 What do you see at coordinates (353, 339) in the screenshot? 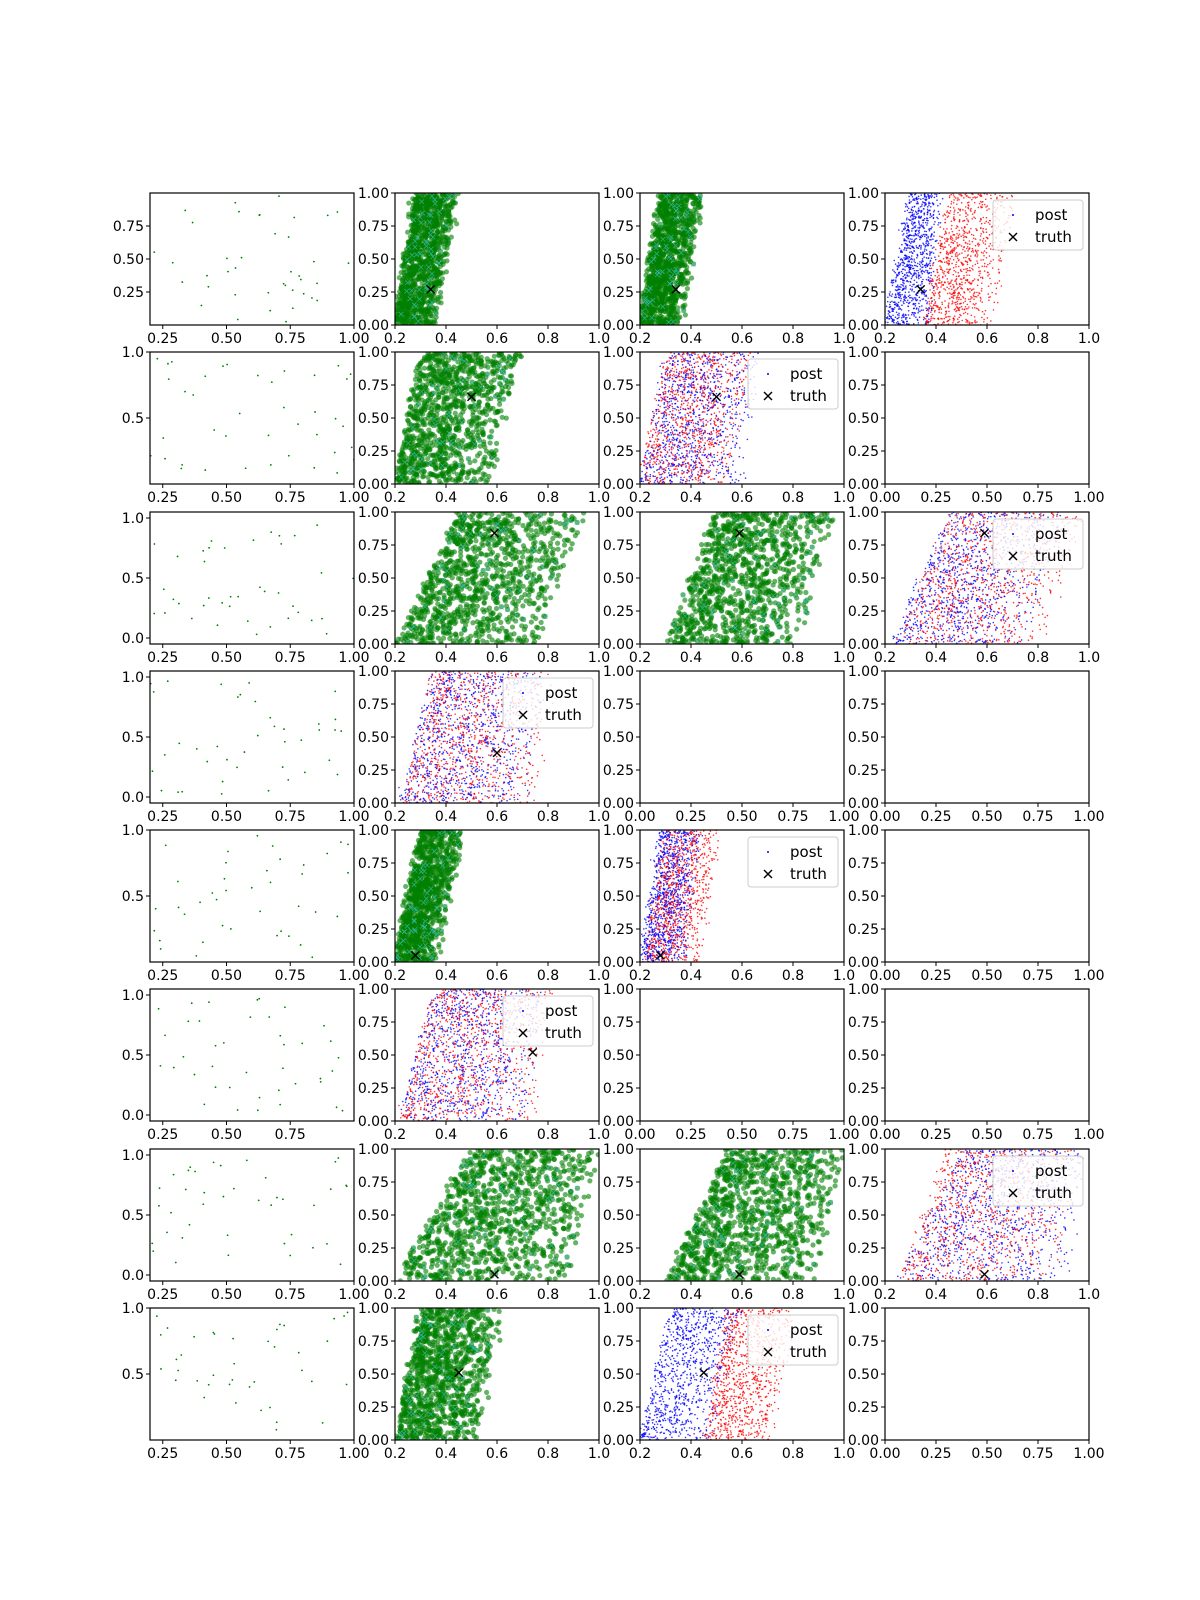
I see `x-tick-label: 1.00` at bounding box center [353, 339].